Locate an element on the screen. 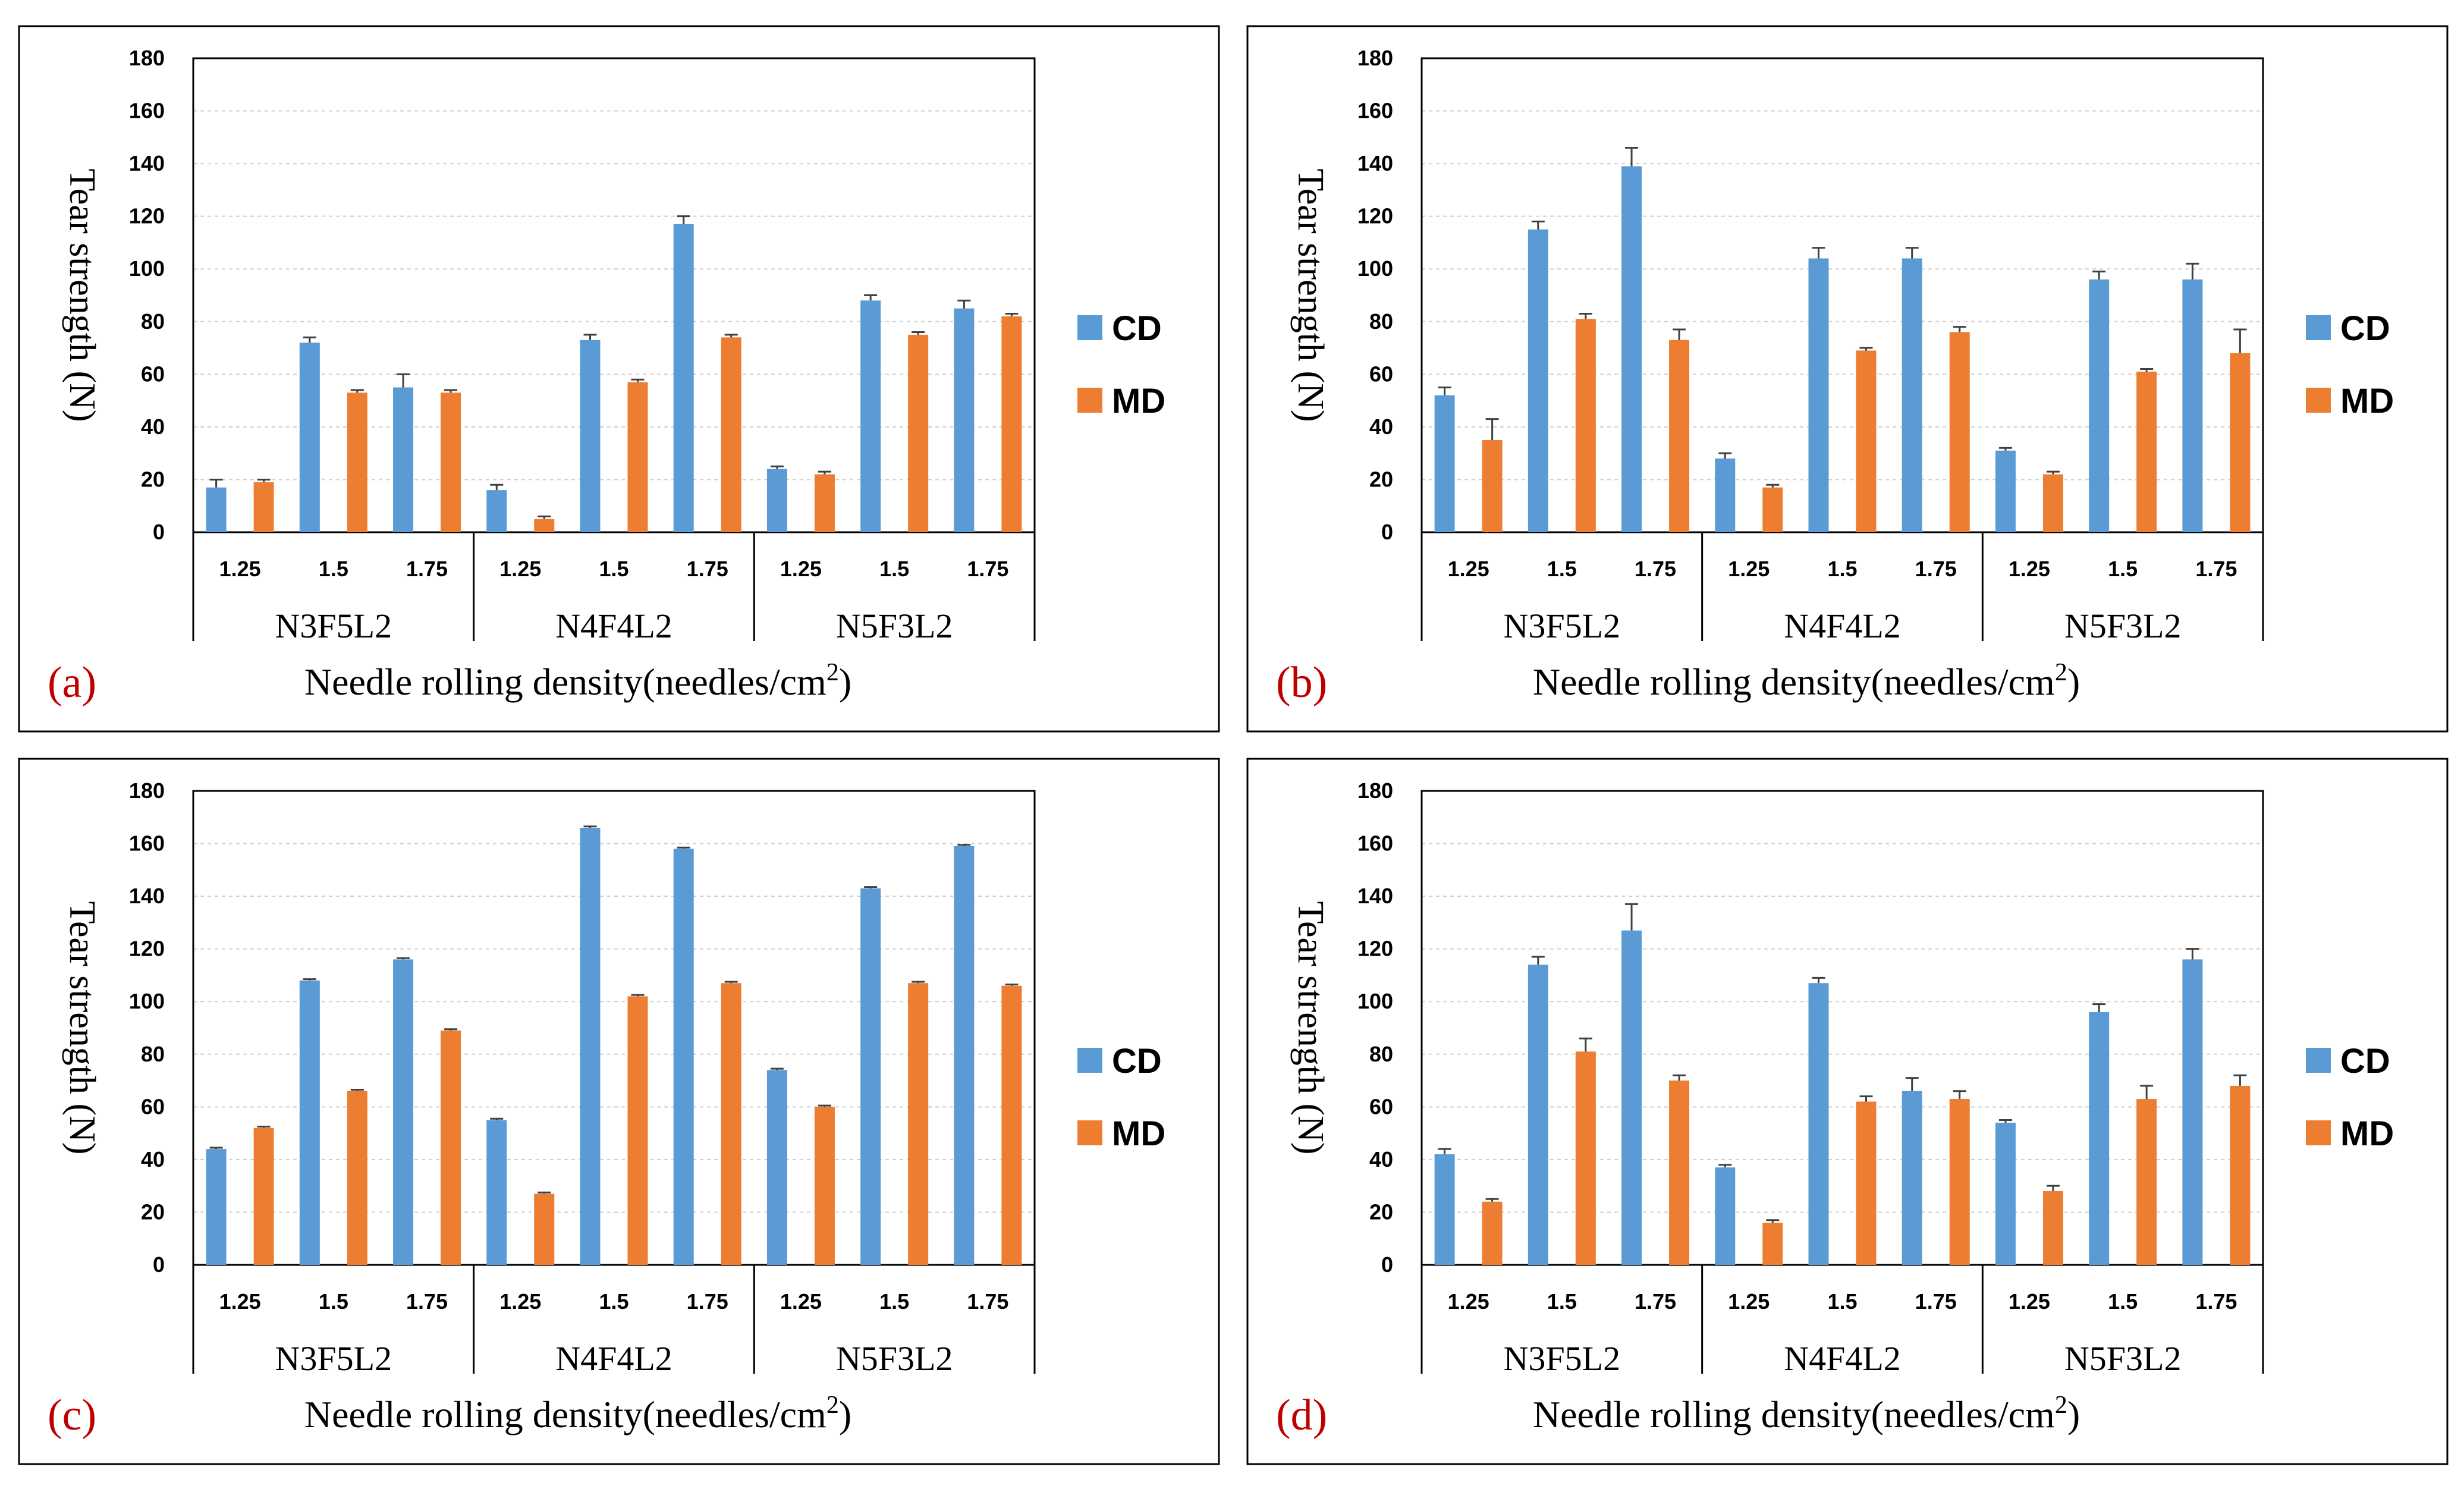  y-tick-label: 120 is located at coordinates (147, 949).